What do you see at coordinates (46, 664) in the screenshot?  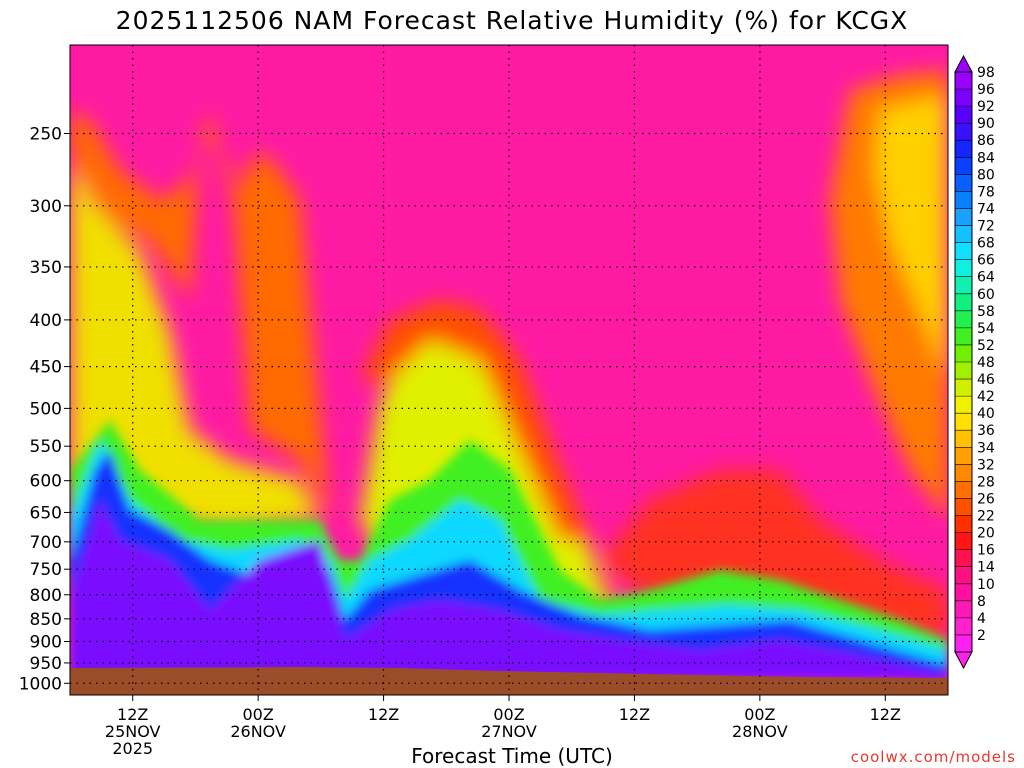 I see `y-tick-label: 950` at bounding box center [46, 664].